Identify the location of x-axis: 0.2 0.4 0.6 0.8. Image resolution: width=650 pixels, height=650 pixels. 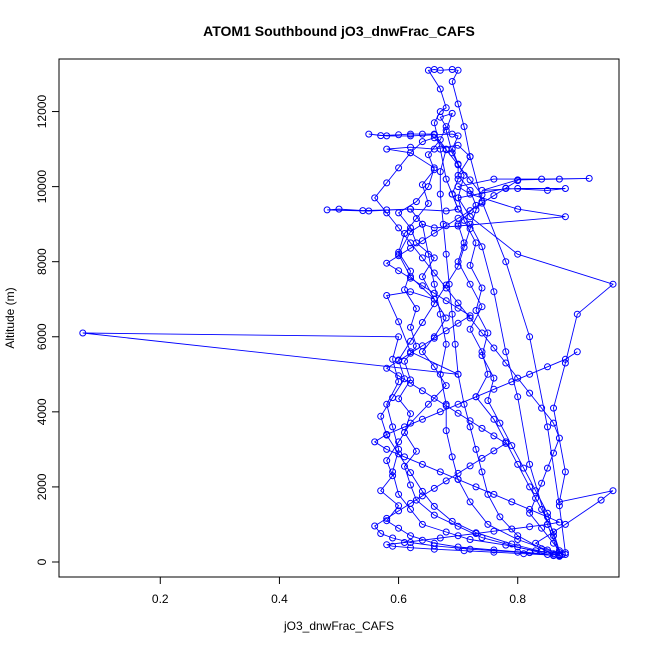
(339, 591).